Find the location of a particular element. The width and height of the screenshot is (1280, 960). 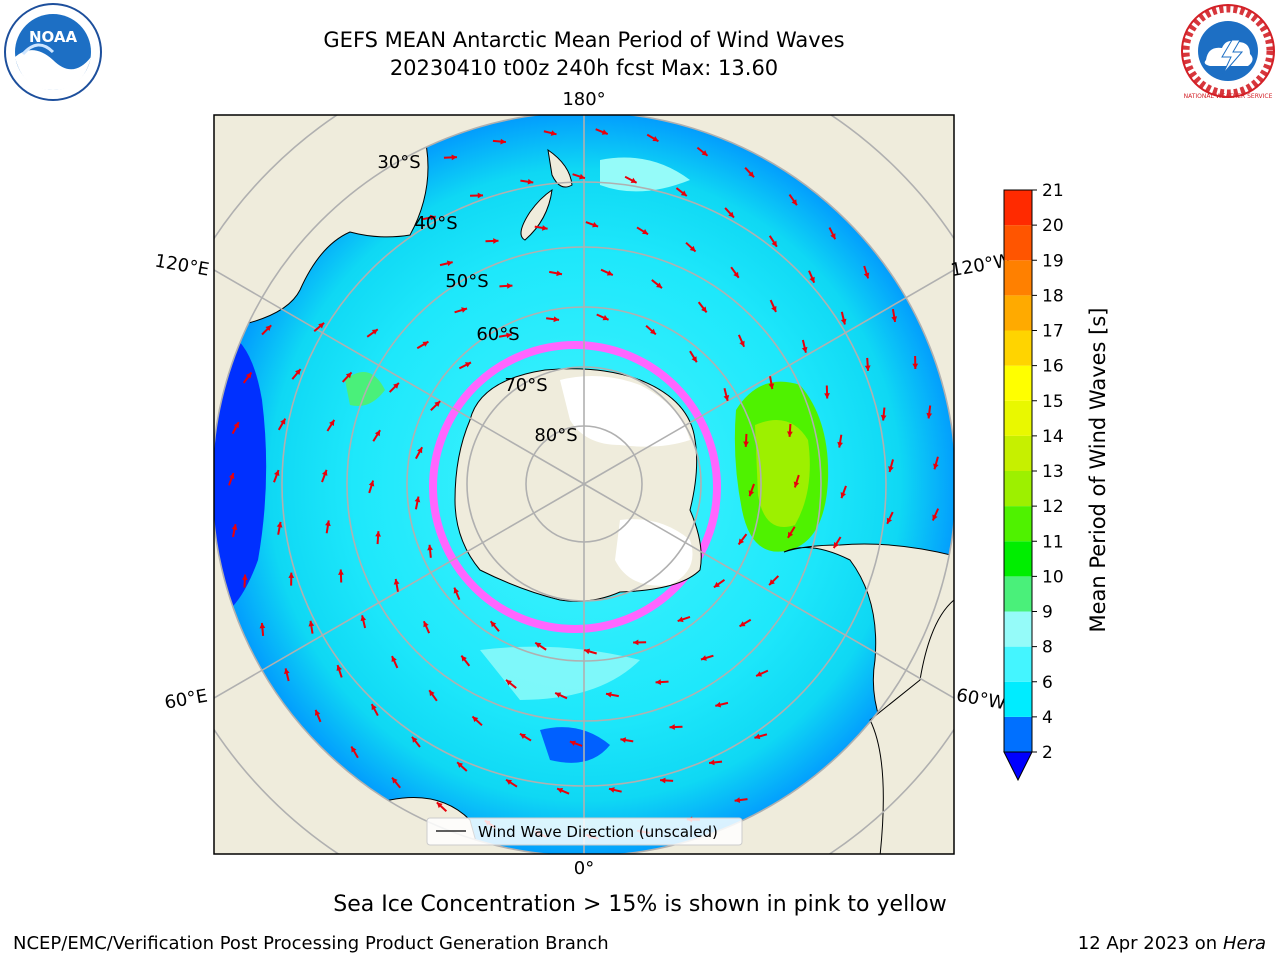

south-america-coast-outside is located at coordinates (911, 726).